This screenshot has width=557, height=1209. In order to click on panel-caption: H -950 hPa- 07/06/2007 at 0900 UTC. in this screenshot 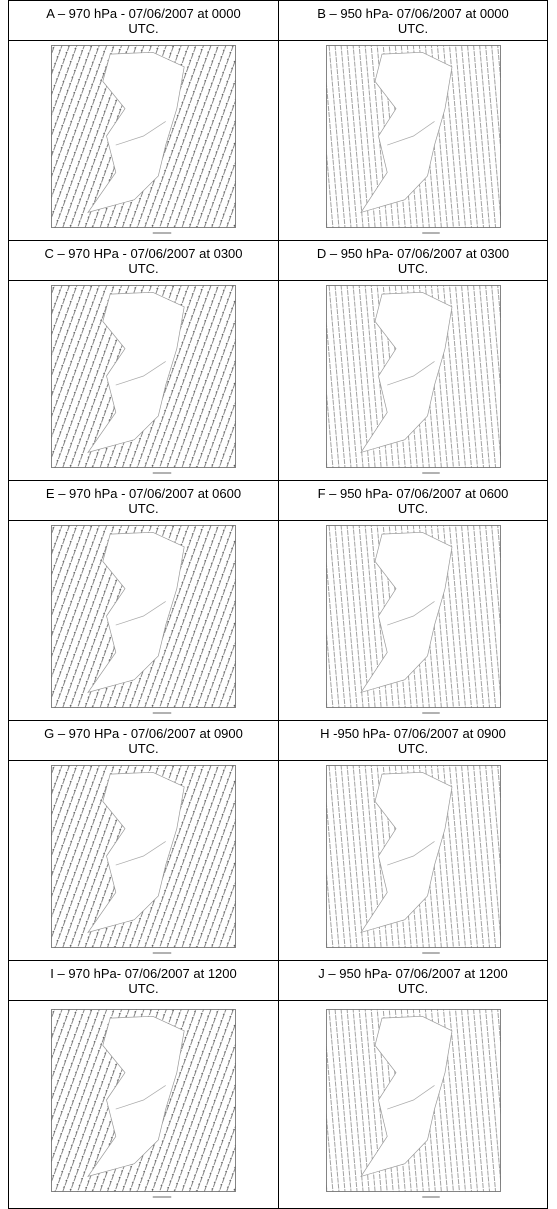, I will do `click(413, 740)`.